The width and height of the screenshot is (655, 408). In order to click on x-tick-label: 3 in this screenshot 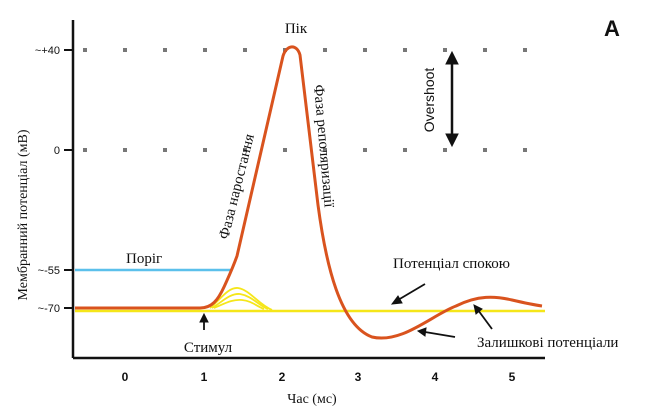, I will do `click(358, 377)`.